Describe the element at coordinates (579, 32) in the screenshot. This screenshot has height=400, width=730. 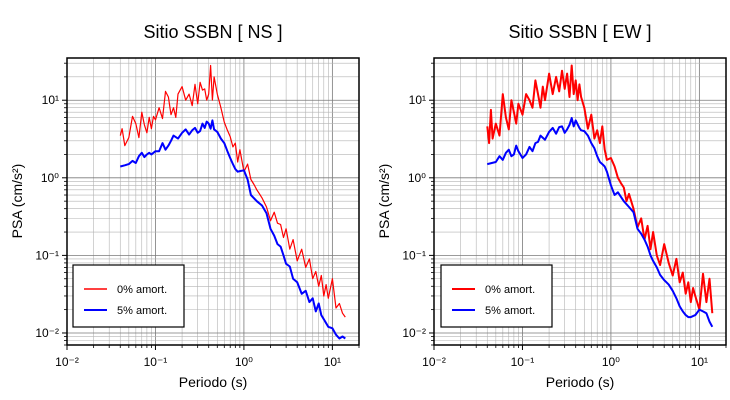
I see `chart-title: Sitio SSBN [ EW ]` at that location.